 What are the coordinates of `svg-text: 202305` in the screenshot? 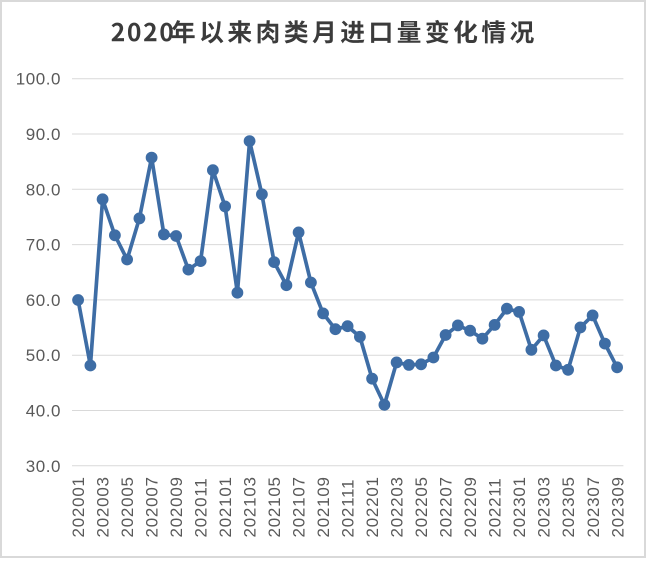 It's located at (568, 506).